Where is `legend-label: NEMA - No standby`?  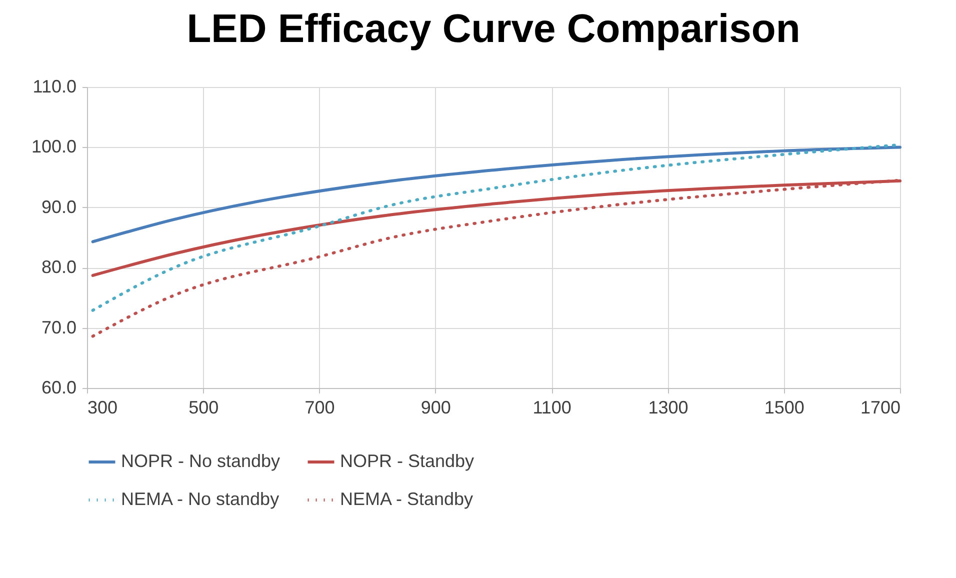 legend-label: NEMA - No standby is located at coordinates (200, 499).